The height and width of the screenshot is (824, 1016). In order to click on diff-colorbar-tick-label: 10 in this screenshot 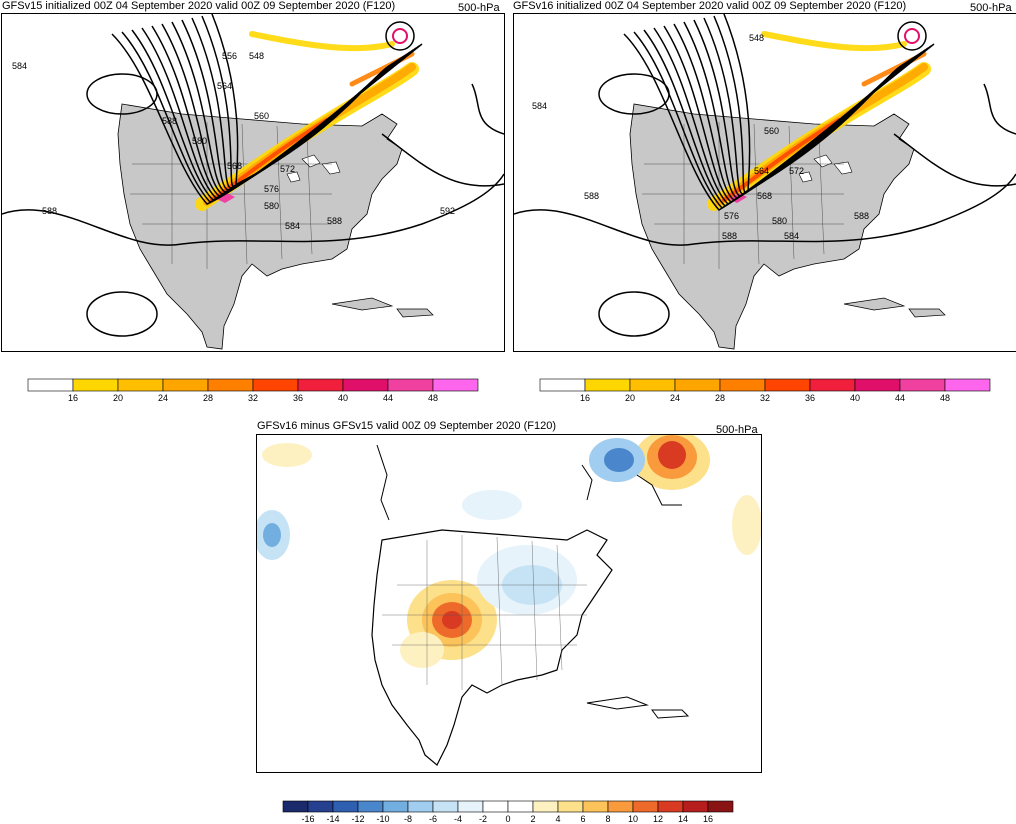, I will do `click(633, 819)`.